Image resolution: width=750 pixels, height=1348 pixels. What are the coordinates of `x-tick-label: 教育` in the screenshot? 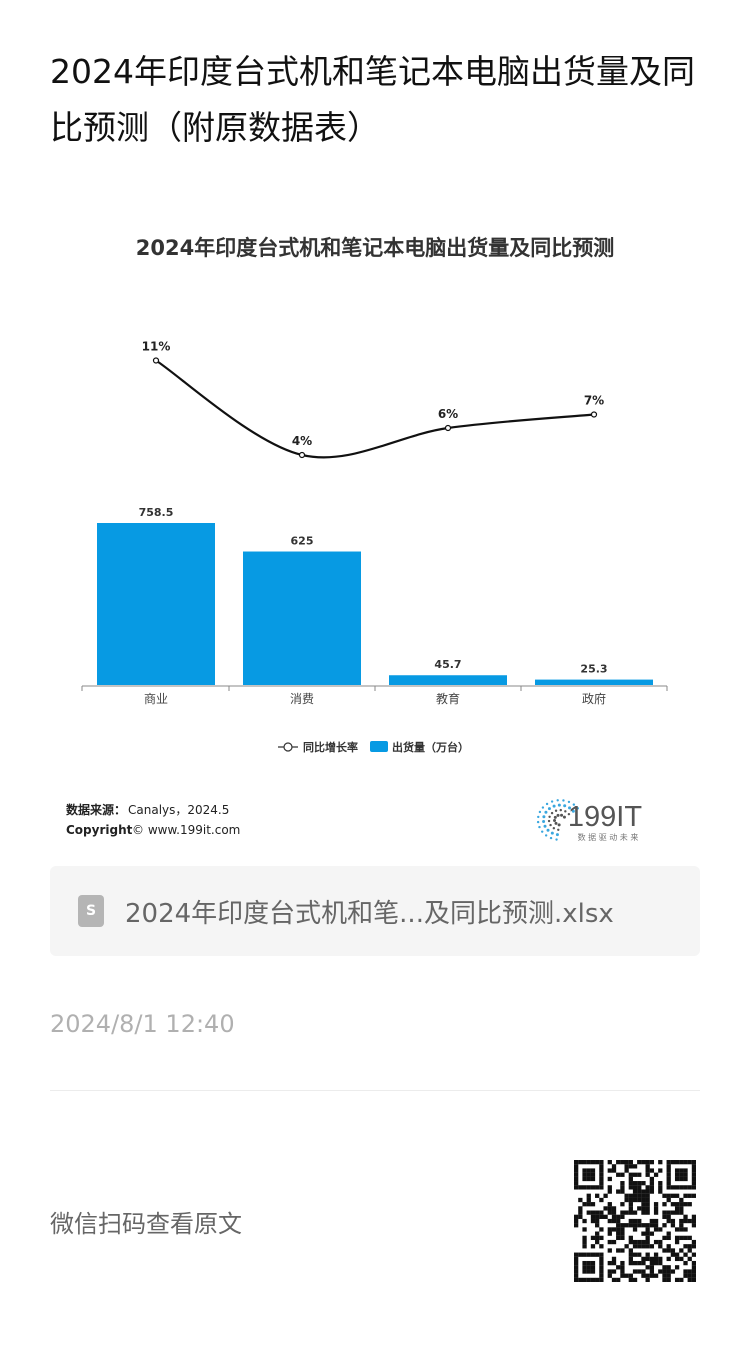 It's located at (448, 698).